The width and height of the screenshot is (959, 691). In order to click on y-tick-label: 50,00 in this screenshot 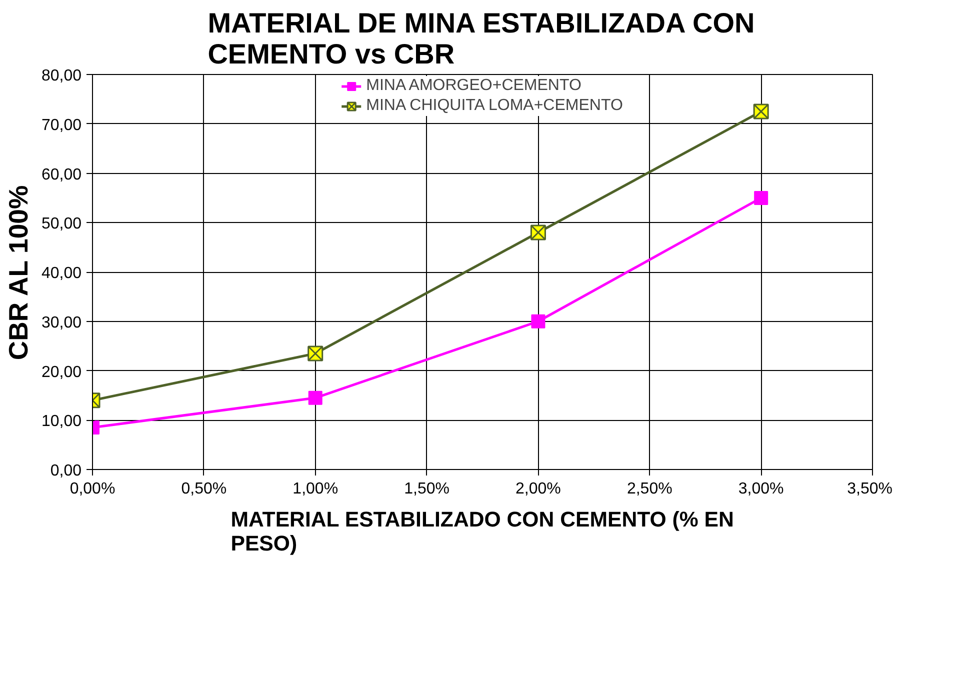, I will do `click(61, 224)`.